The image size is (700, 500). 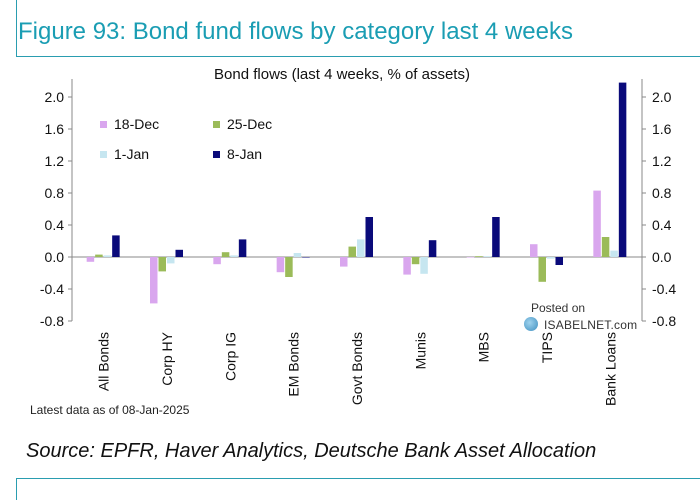 What do you see at coordinates (662, 97) in the screenshot?
I see `right-tick-label: 2.0` at bounding box center [662, 97].